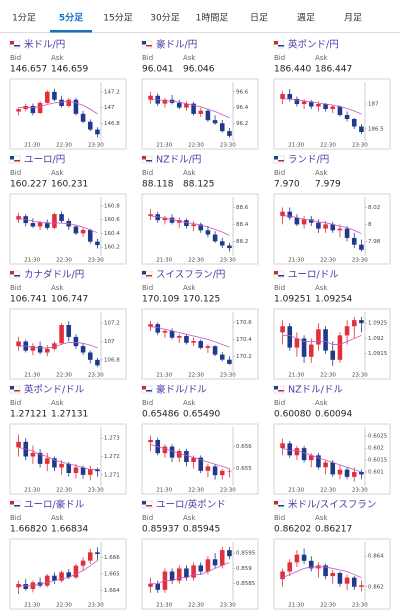  Describe the element at coordinates (112, 324) in the screenshot. I see `y-tick-label: 107.2` at that location.